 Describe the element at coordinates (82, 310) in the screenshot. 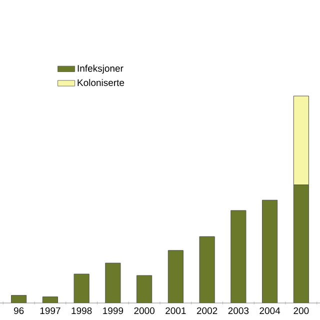

I see `x-tick-label: 1998` at that location.